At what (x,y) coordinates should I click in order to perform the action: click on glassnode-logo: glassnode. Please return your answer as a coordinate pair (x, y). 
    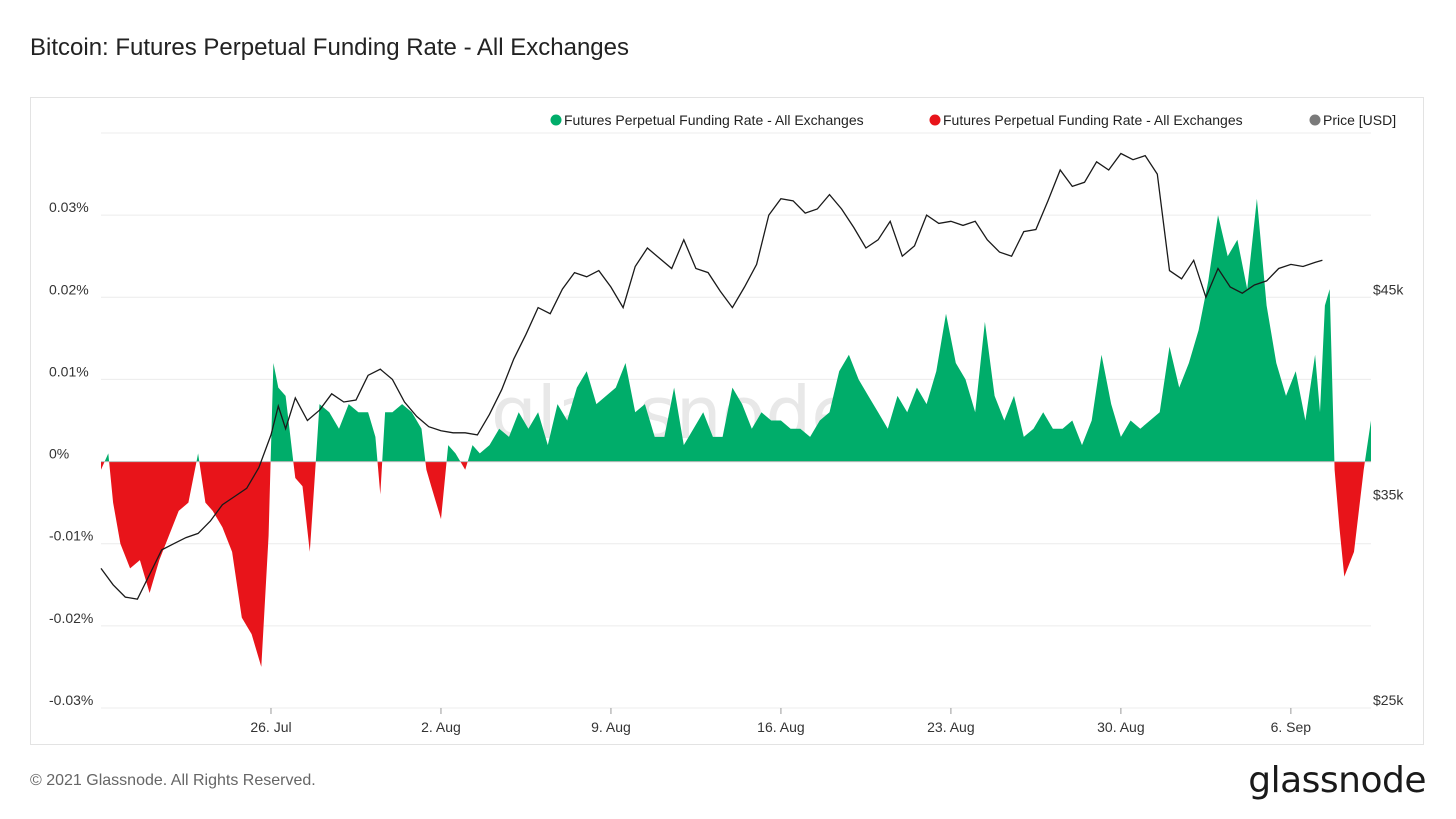
    Looking at the image, I should click on (1337, 780).